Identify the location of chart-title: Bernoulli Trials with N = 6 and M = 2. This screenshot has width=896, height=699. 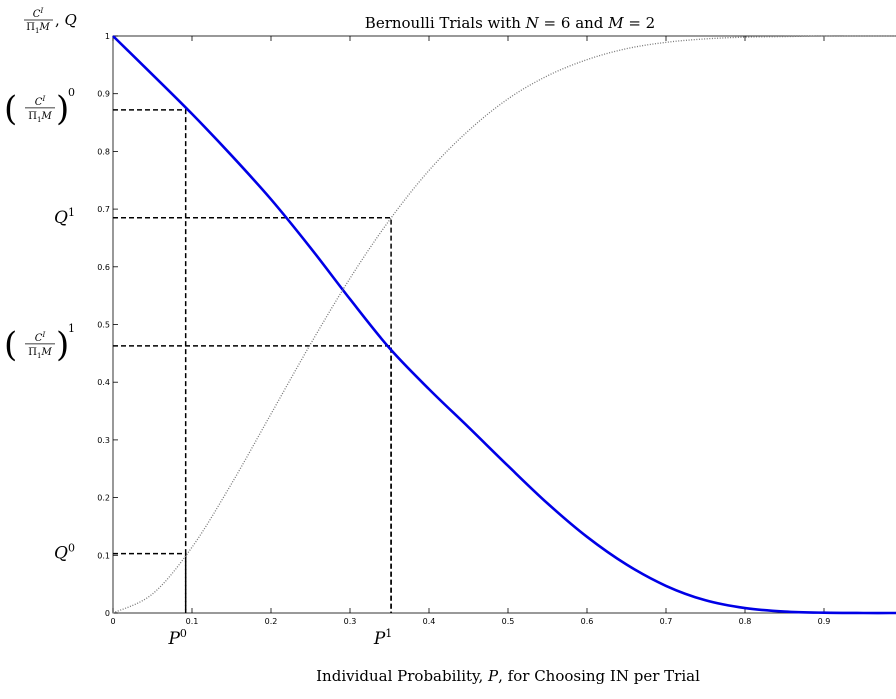
(510, 23).